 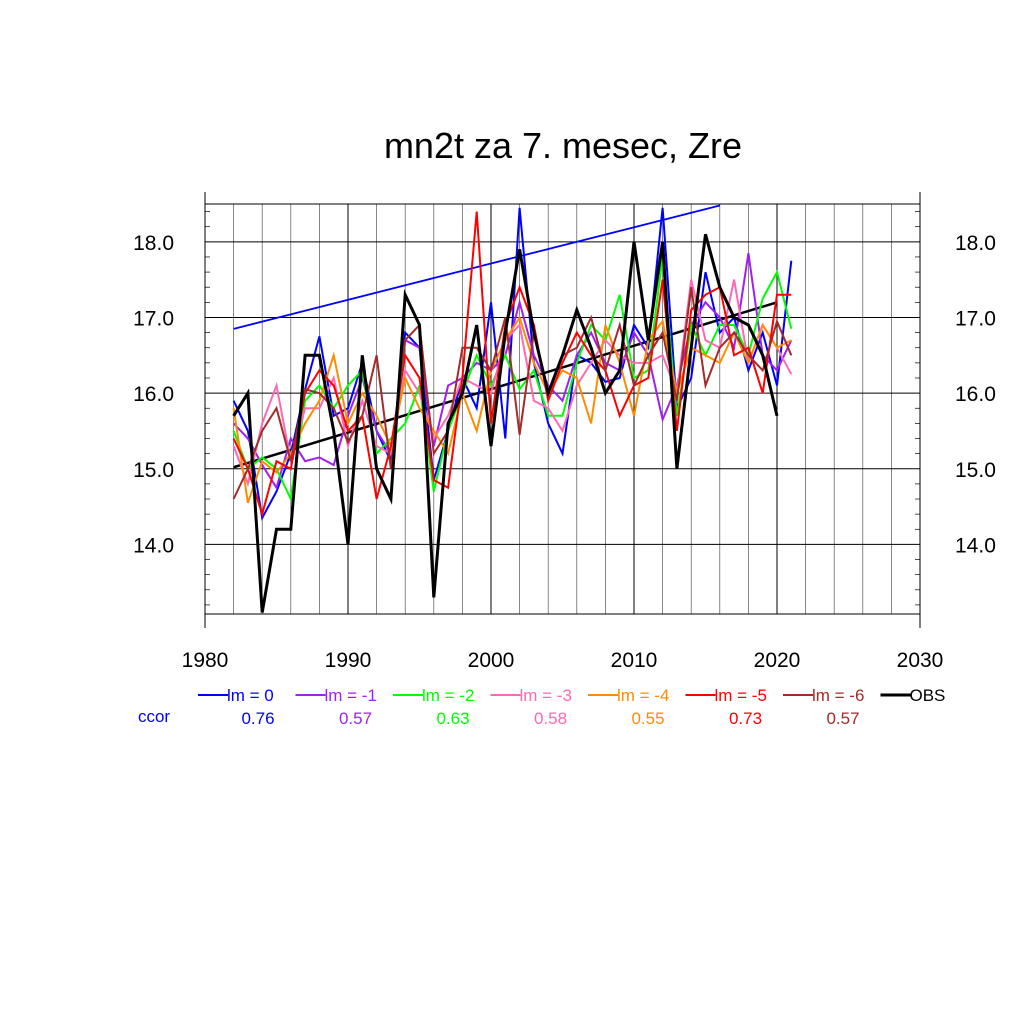 What do you see at coordinates (975, 470) in the screenshot?
I see `y-tick-label-right: 15.0` at bounding box center [975, 470].